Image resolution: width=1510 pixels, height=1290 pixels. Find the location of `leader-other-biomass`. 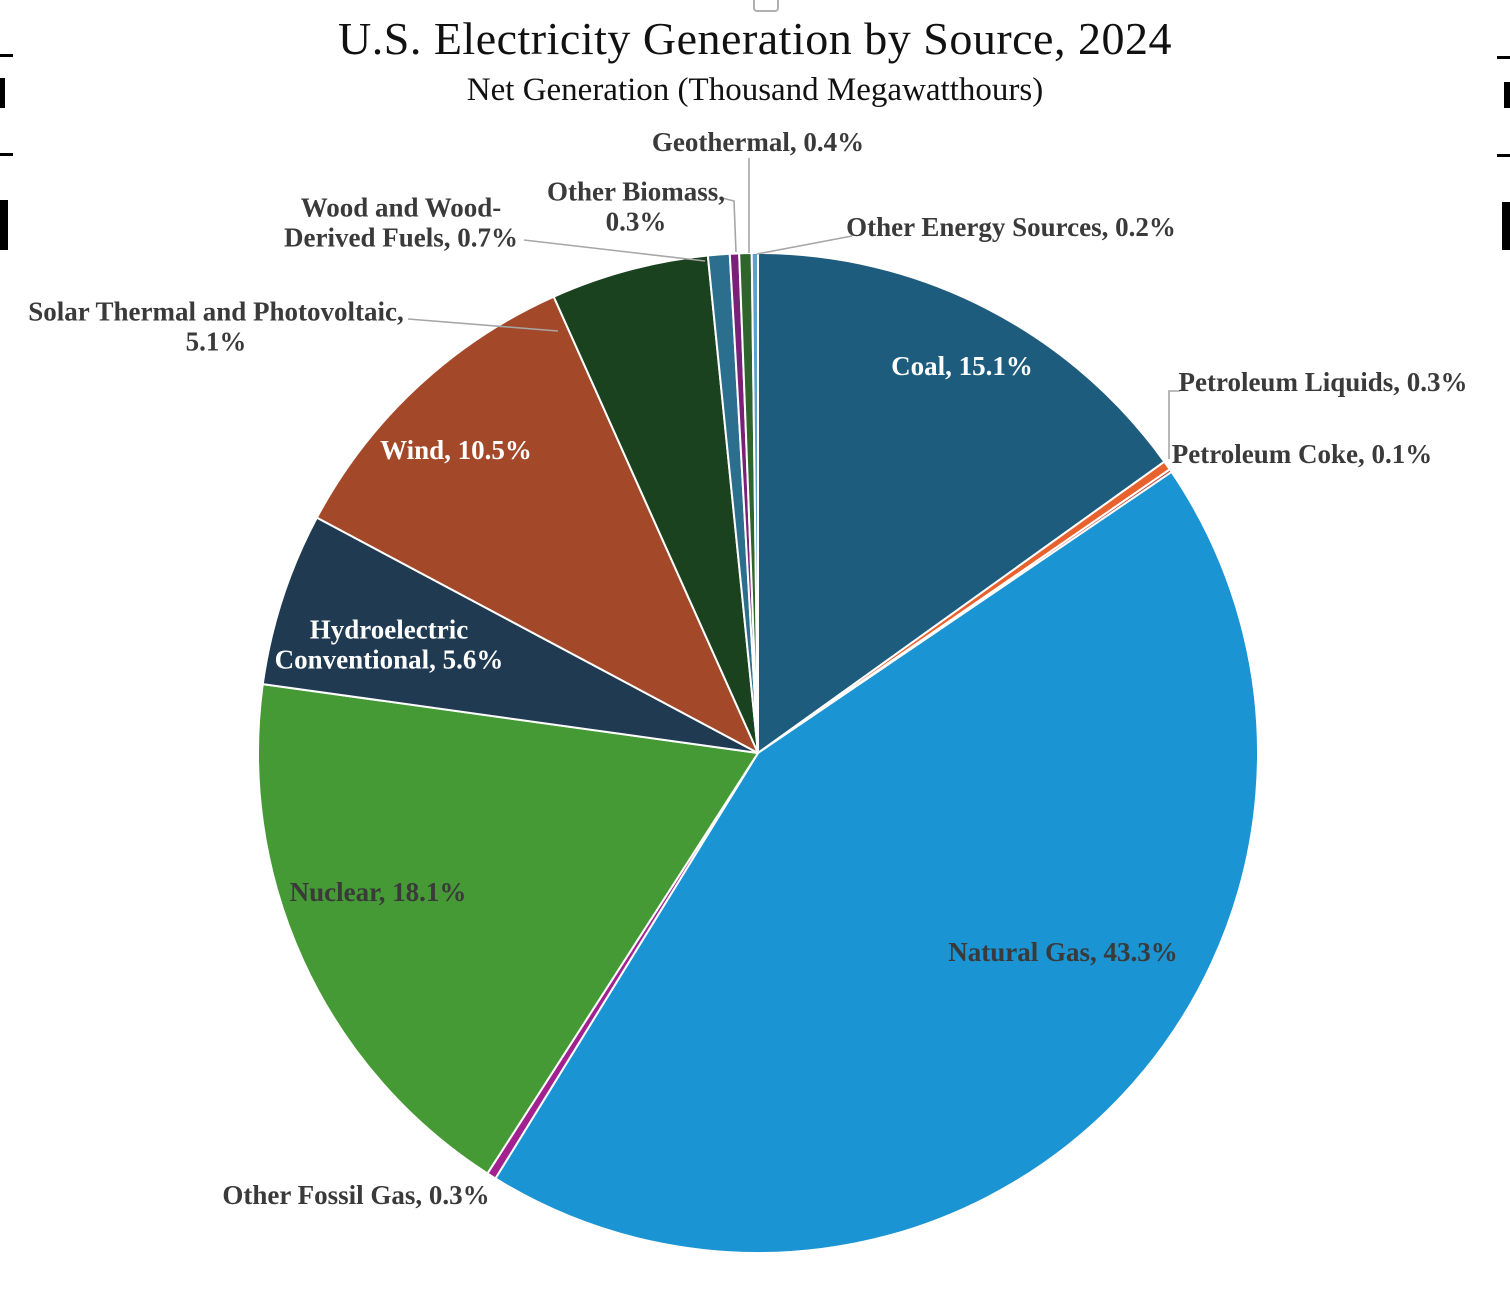

leader-other-biomass is located at coordinates (729, 225).